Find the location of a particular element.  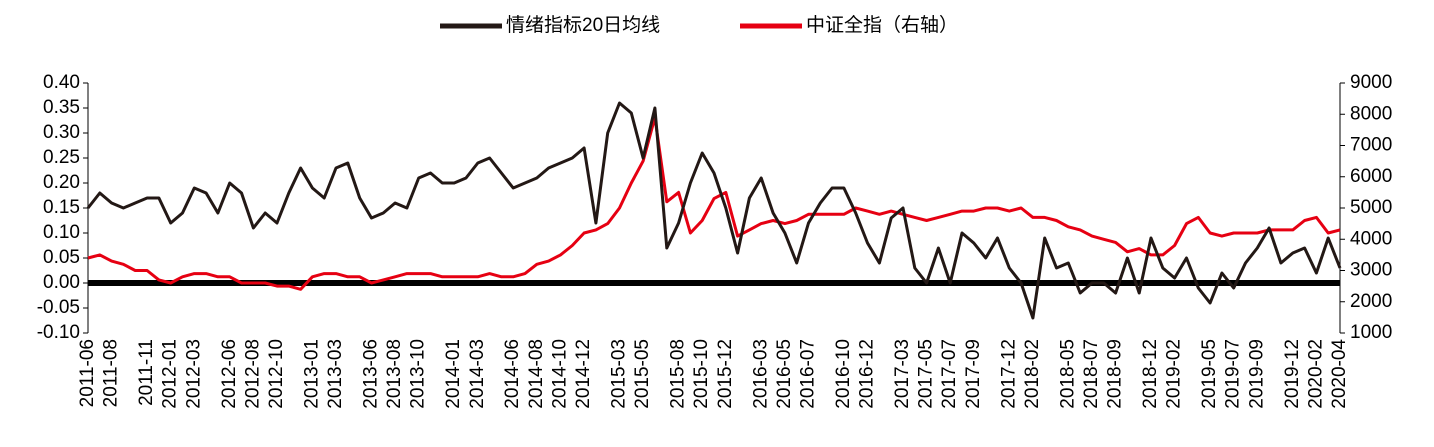

x-tick-label: 2013-10 is located at coordinates (418, 374).